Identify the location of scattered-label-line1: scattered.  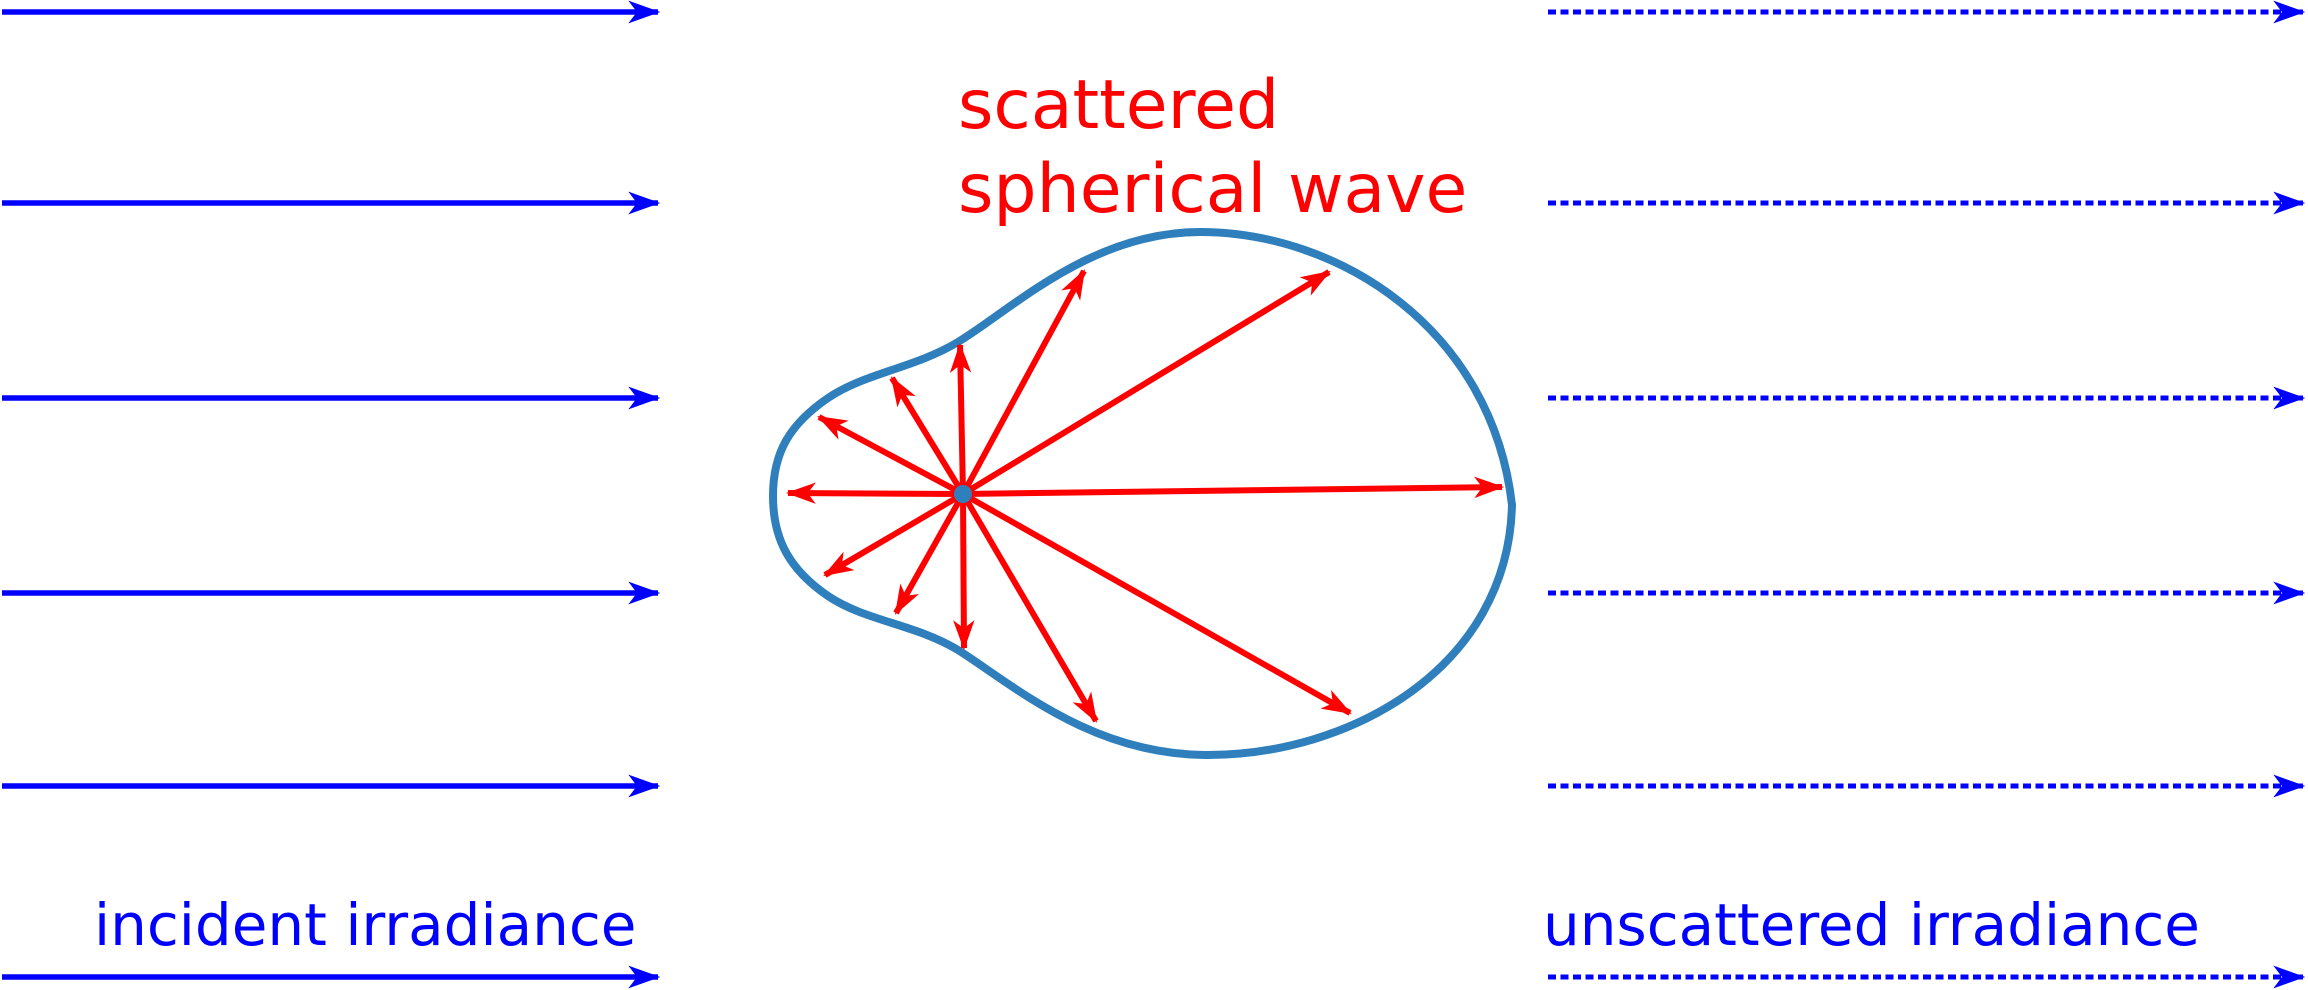
(1119, 105).